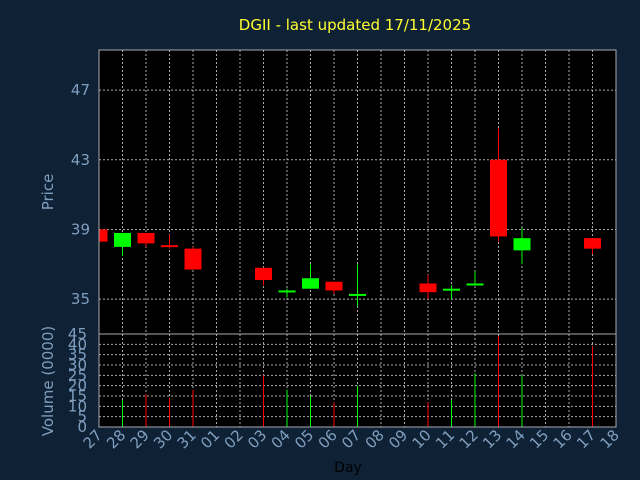 This screenshot has width=640, height=480. What do you see at coordinates (539, 439) in the screenshot?
I see `x-tick-label: 15` at bounding box center [539, 439].